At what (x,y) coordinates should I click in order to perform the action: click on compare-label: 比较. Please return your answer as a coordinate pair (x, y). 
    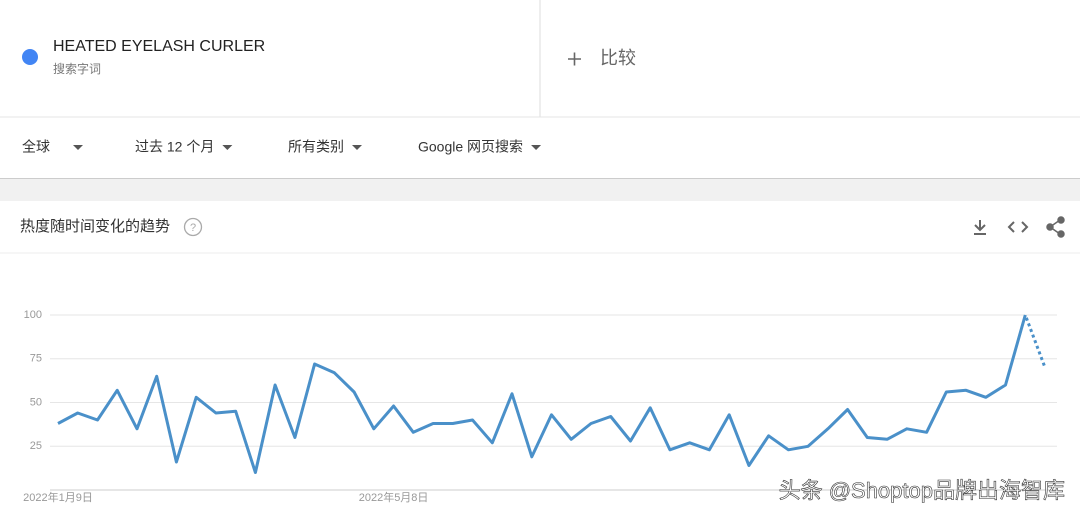
    Looking at the image, I should click on (618, 58).